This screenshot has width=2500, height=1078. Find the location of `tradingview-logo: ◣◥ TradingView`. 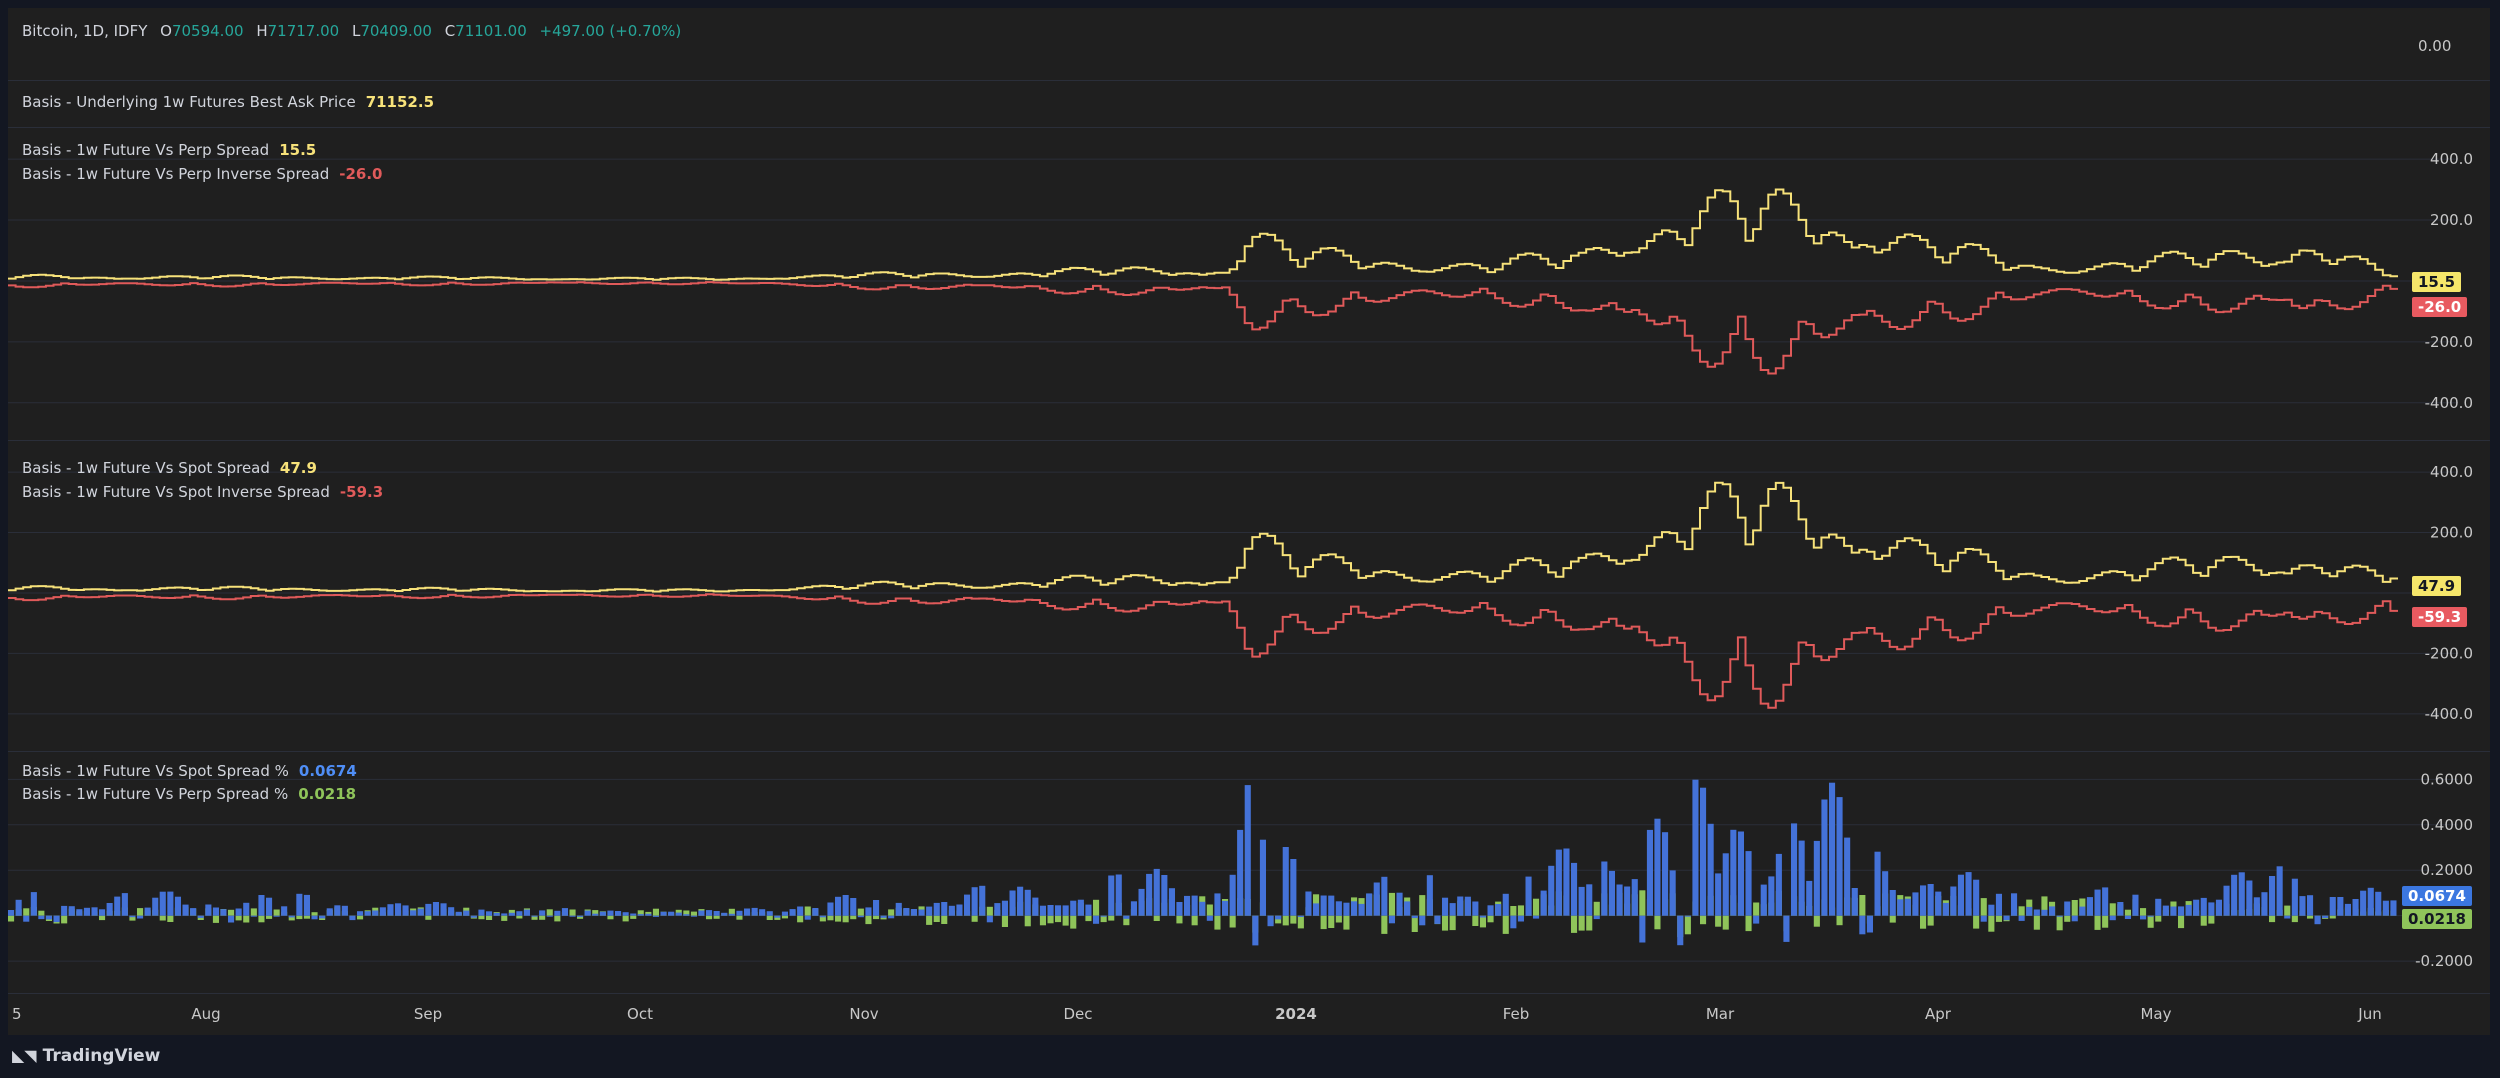

tradingview-logo: ◣◥ TradingView is located at coordinates (86, 1056).